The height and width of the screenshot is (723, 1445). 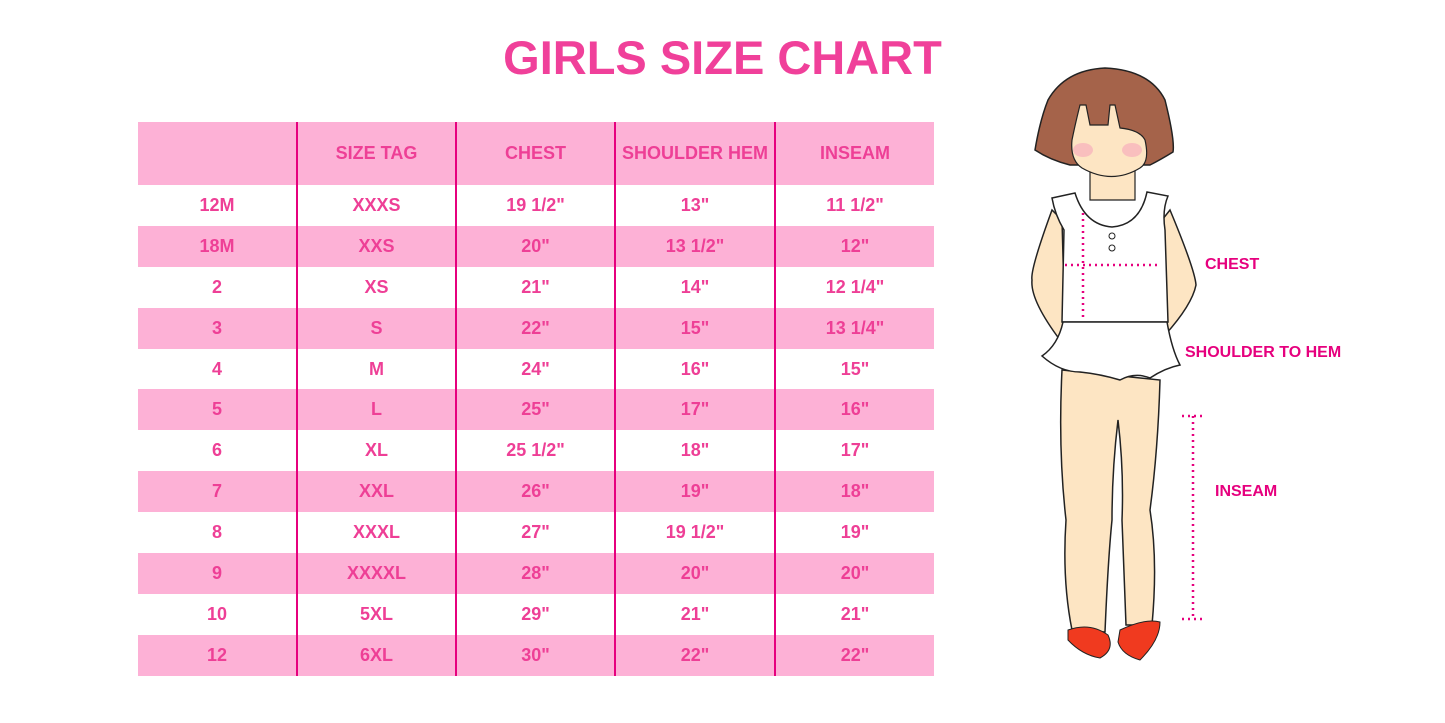 I want to click on legs, so click(x=1110, y=501).